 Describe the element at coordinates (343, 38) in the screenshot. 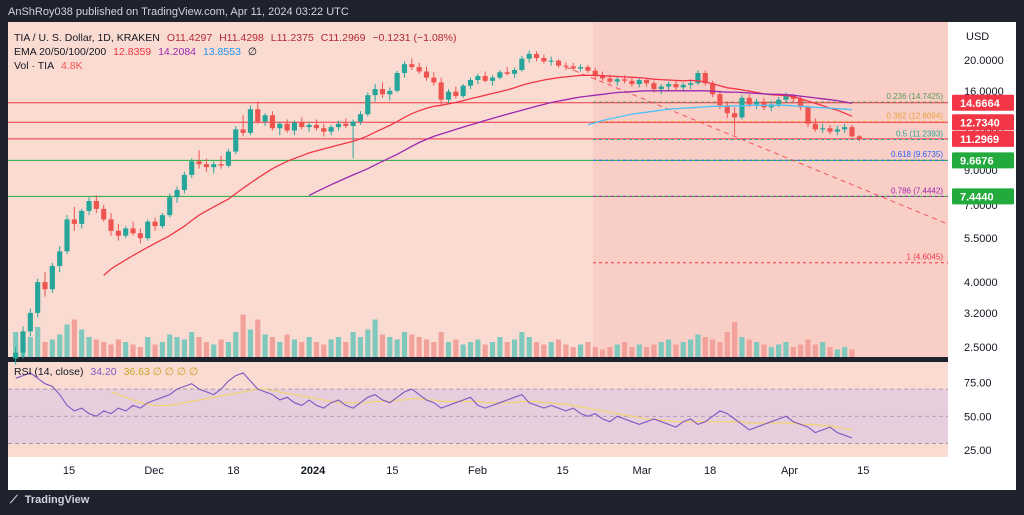

I see `close-value: C11.2969` at that location.